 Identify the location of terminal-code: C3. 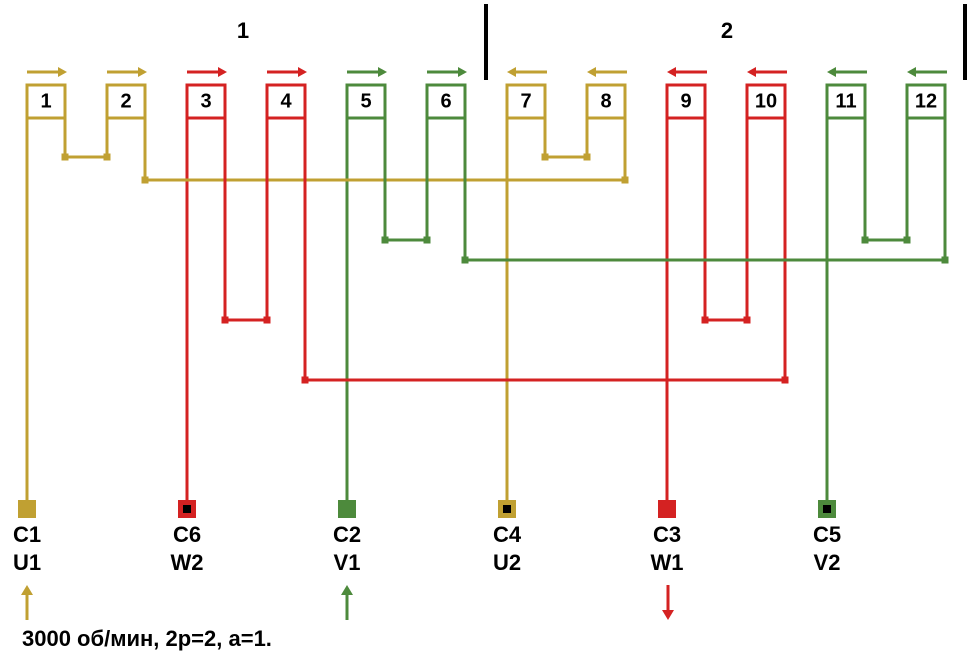
(667, 534).